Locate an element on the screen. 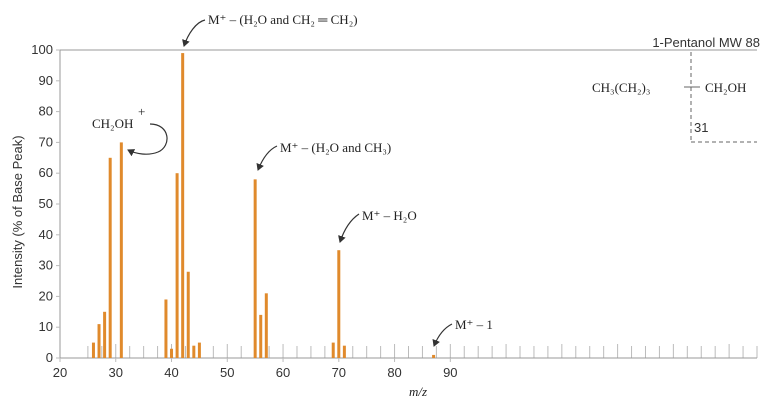 This screenshot has width=773, height=403. x-tick-labels: 20 30 40 50 60 70 80 90 is located at coordinates (255, 369).